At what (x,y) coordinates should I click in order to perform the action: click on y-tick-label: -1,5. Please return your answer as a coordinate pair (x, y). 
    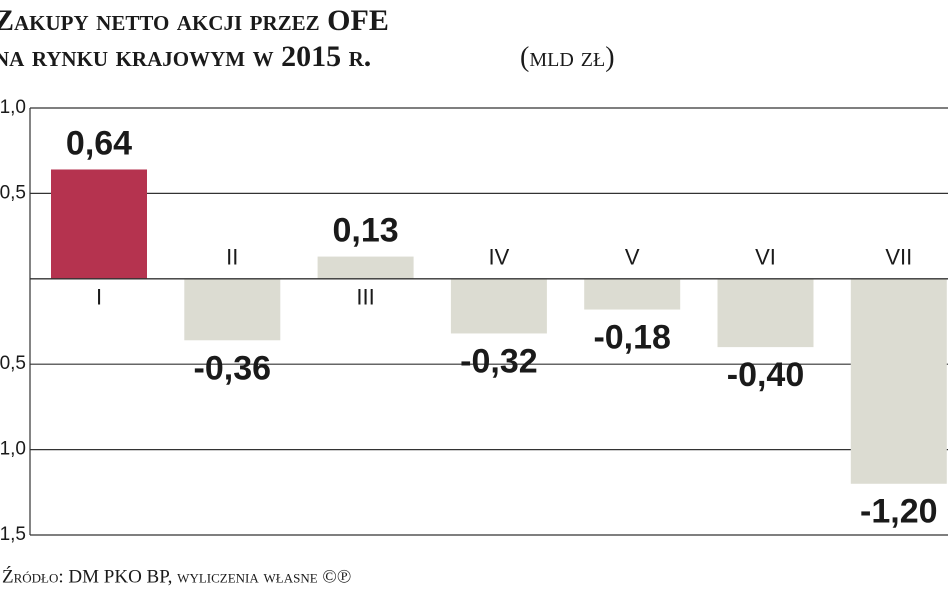
    Looking at the image, I should click on (13, 534).